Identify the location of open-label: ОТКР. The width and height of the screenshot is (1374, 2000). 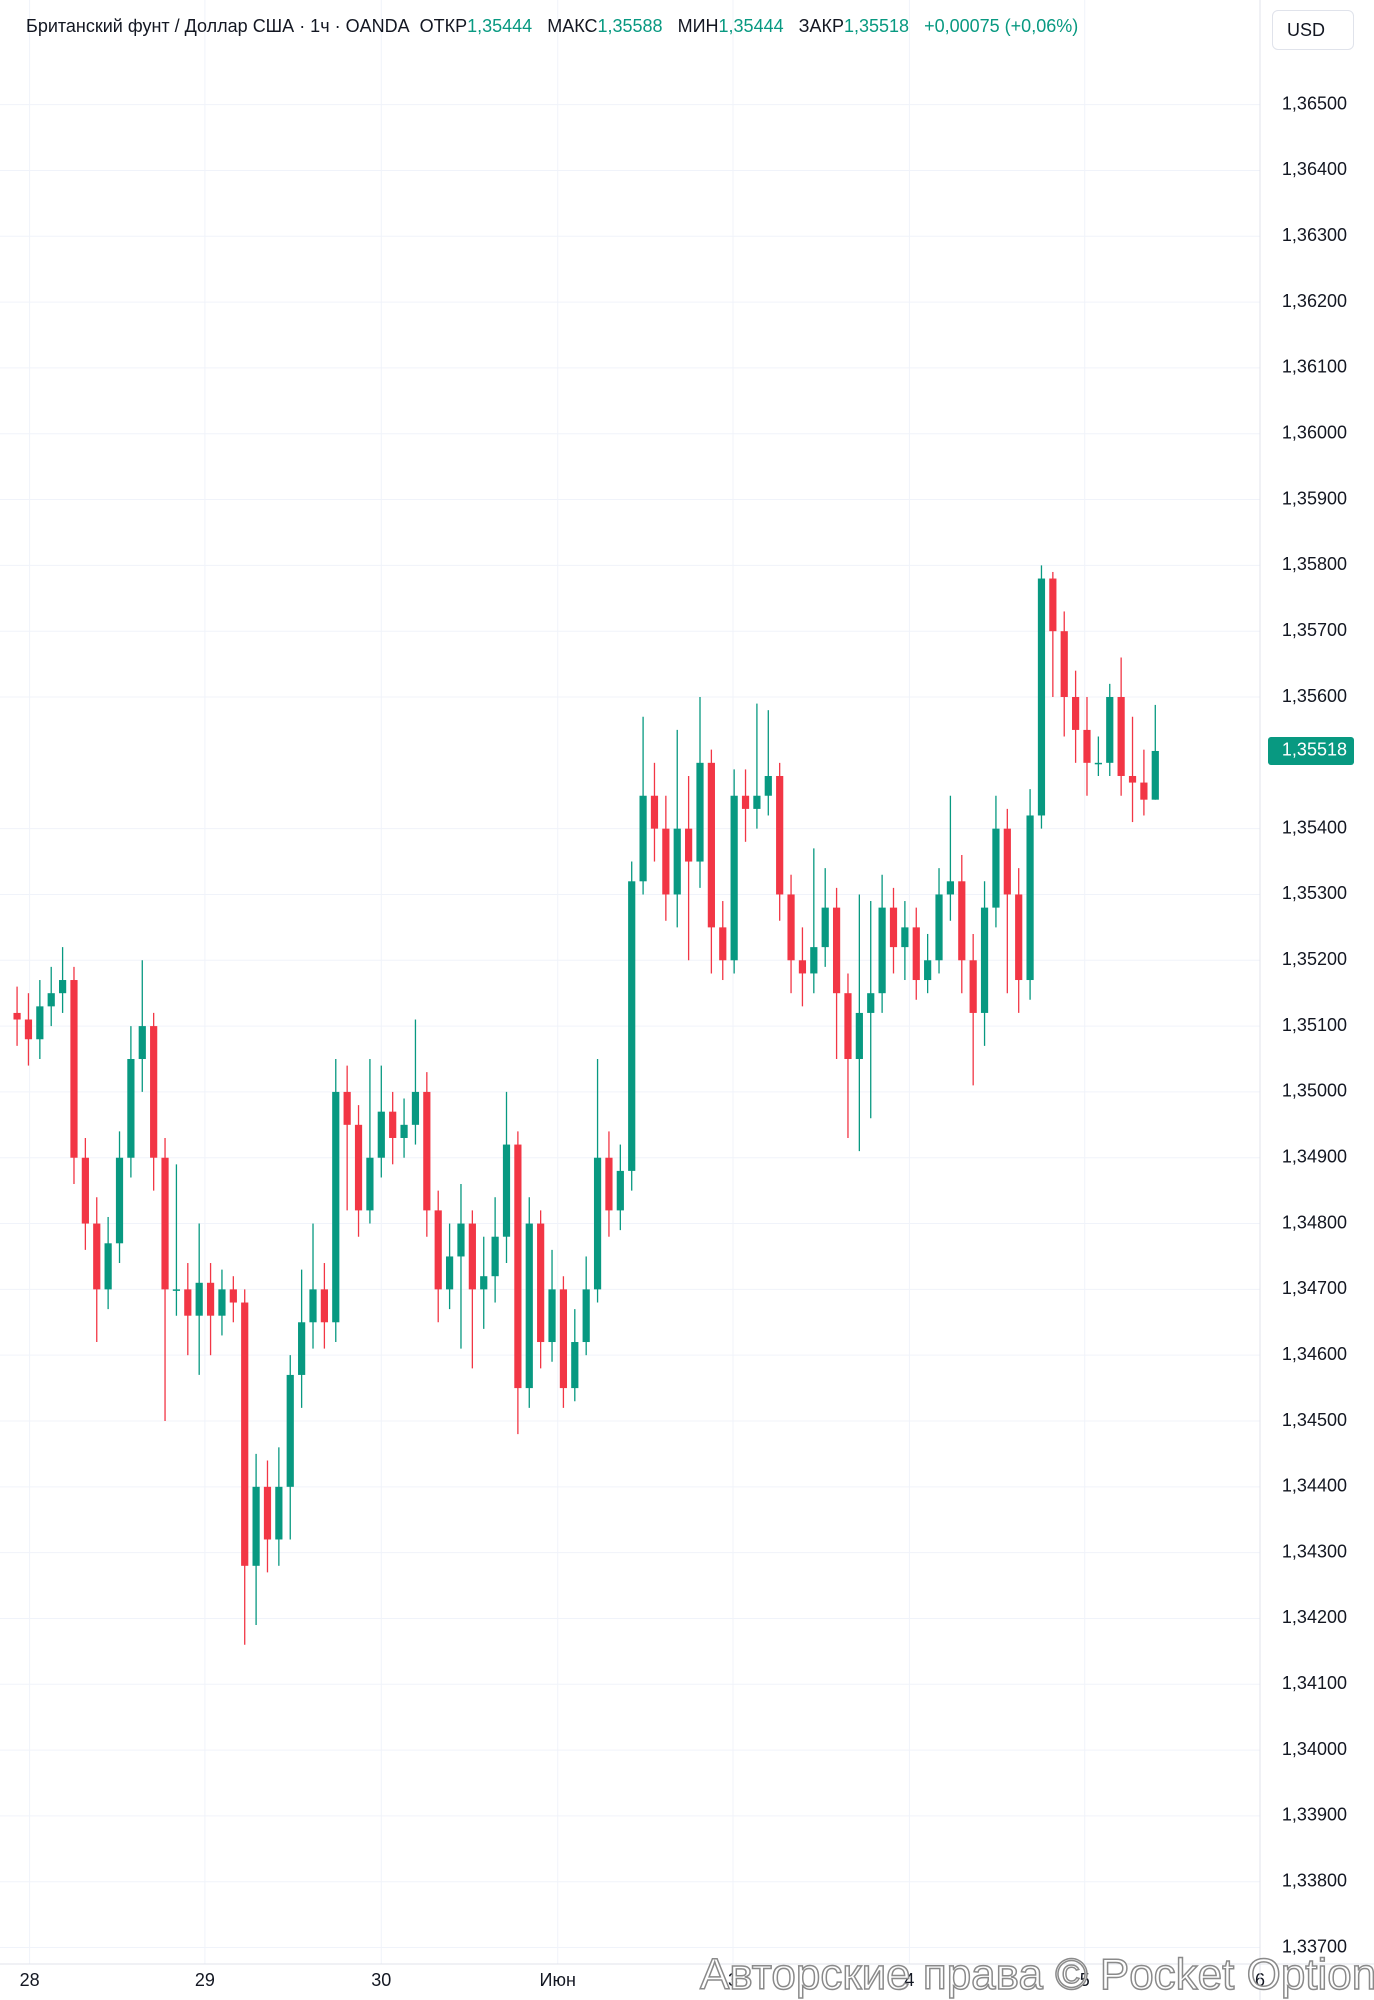
(443, 26).